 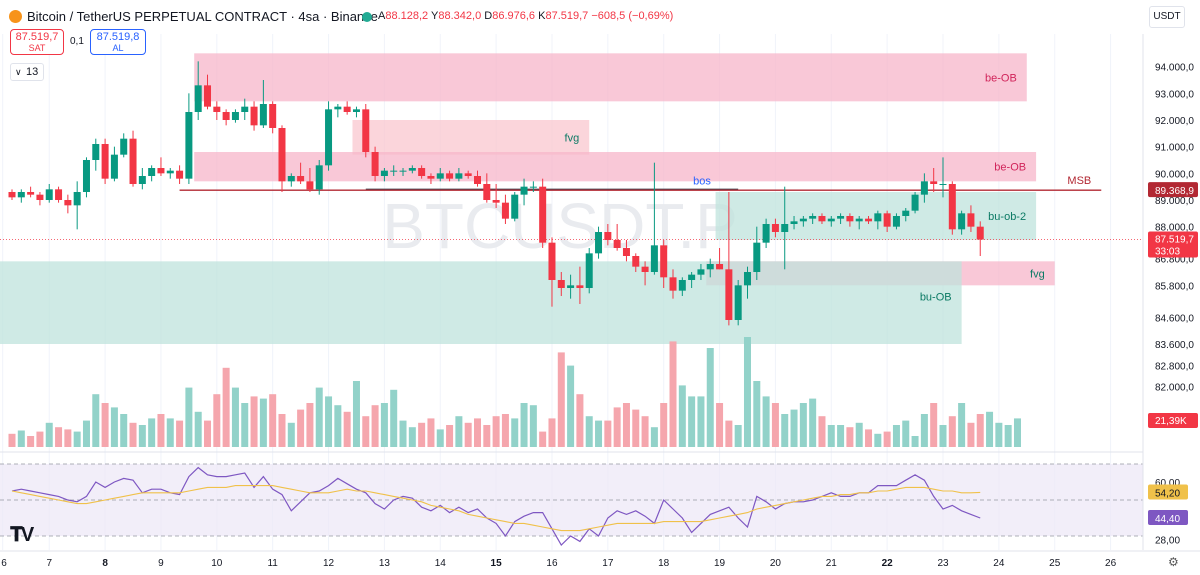 What do you see at coordinates (18, 72) in the screenshot?
I see `chevron-down-icon: ∨` at bounding box center [18, 72].